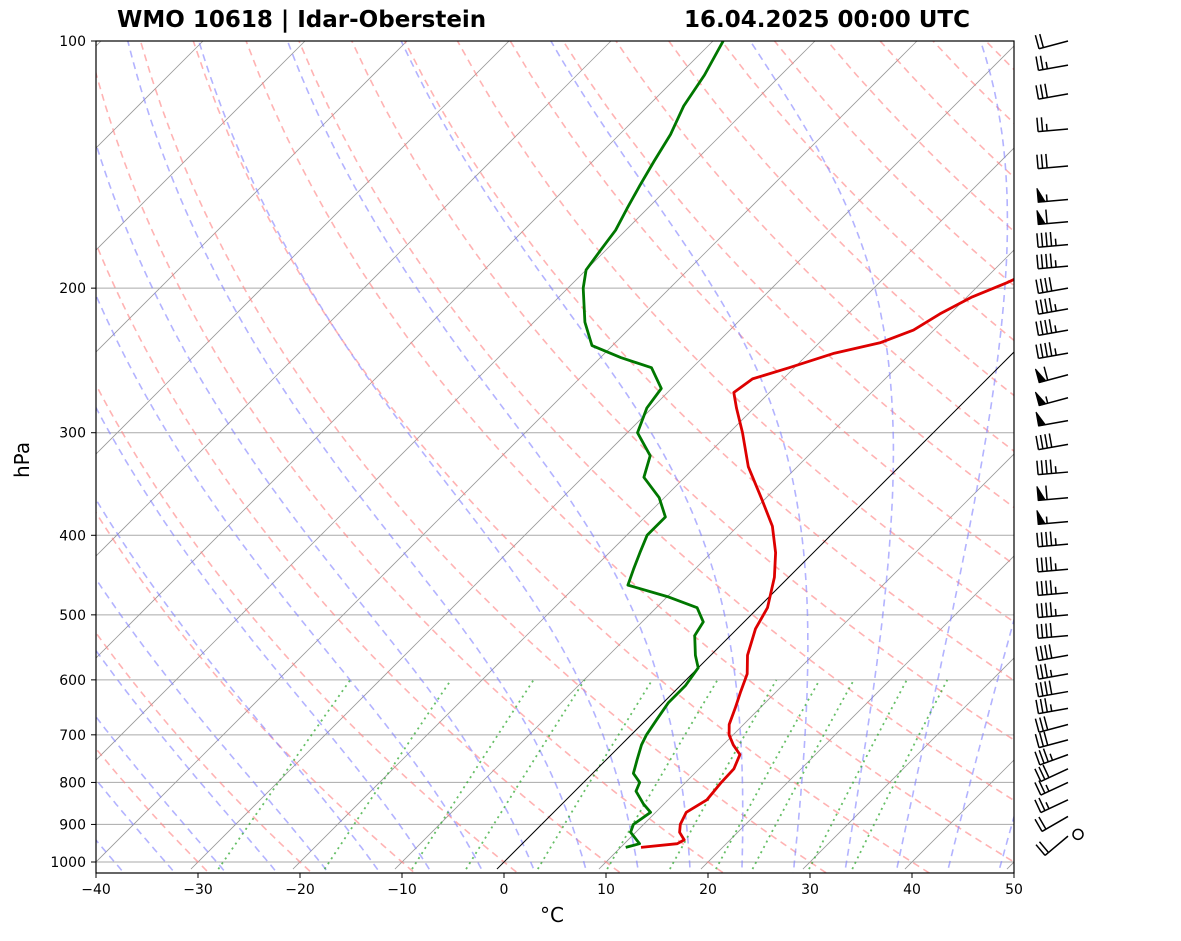 The image size is (1181, 941). I want to click on x-tick-label: 20, so click(708, 890).